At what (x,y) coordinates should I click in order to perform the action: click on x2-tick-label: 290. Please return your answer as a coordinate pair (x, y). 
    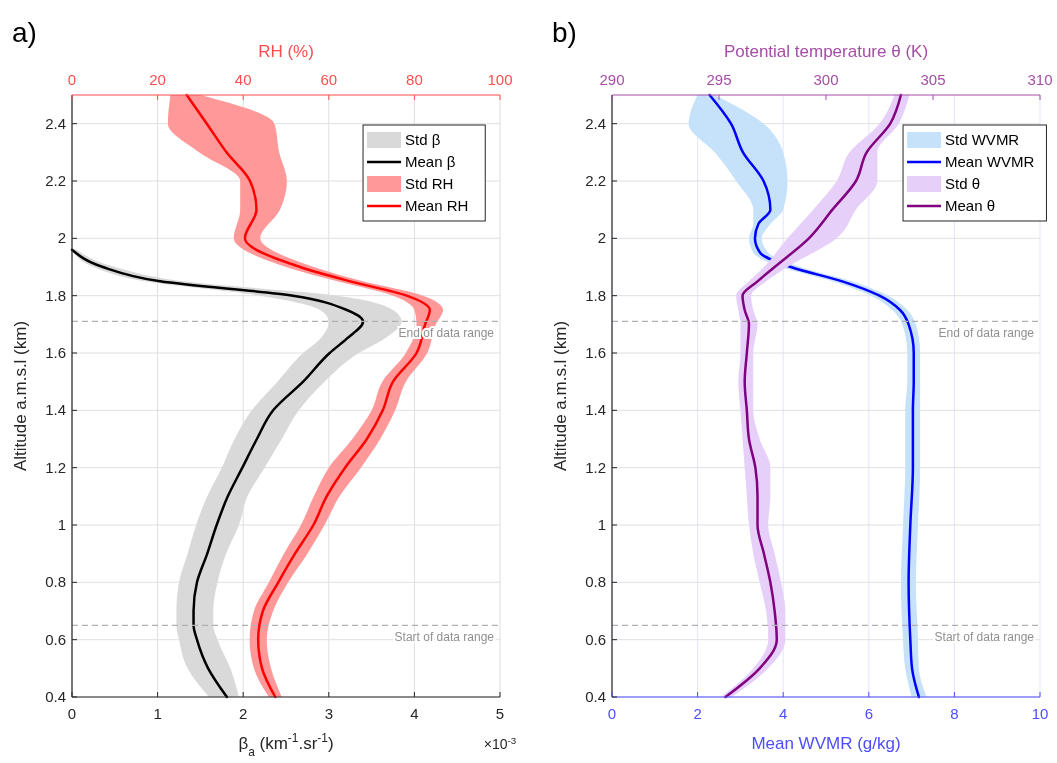
    Looking at the image, I should click on (612, 79).